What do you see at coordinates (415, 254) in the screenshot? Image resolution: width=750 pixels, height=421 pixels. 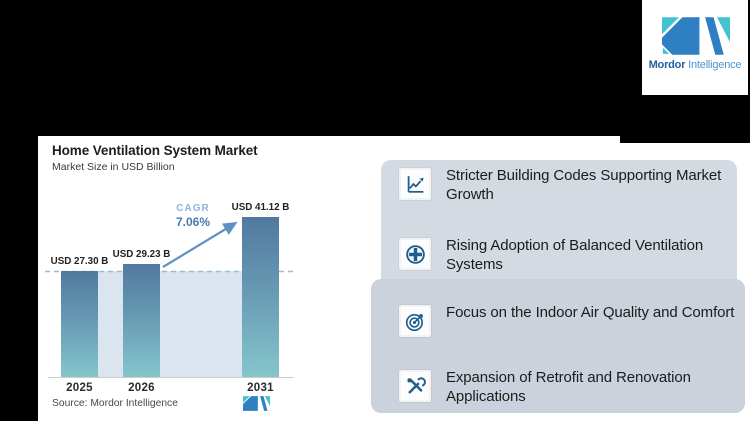 I see `plus-circle-icon` at bounding box center [415, 254].